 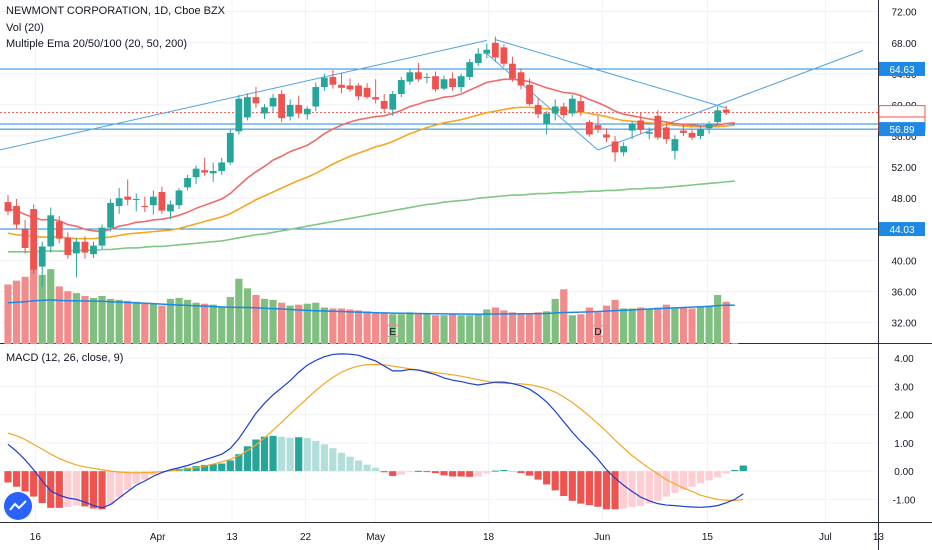 What do you see at coordinates (903, 199) in the screenshot?
I see `price-axis-label: 48.00` at bounding box center [903, 199].